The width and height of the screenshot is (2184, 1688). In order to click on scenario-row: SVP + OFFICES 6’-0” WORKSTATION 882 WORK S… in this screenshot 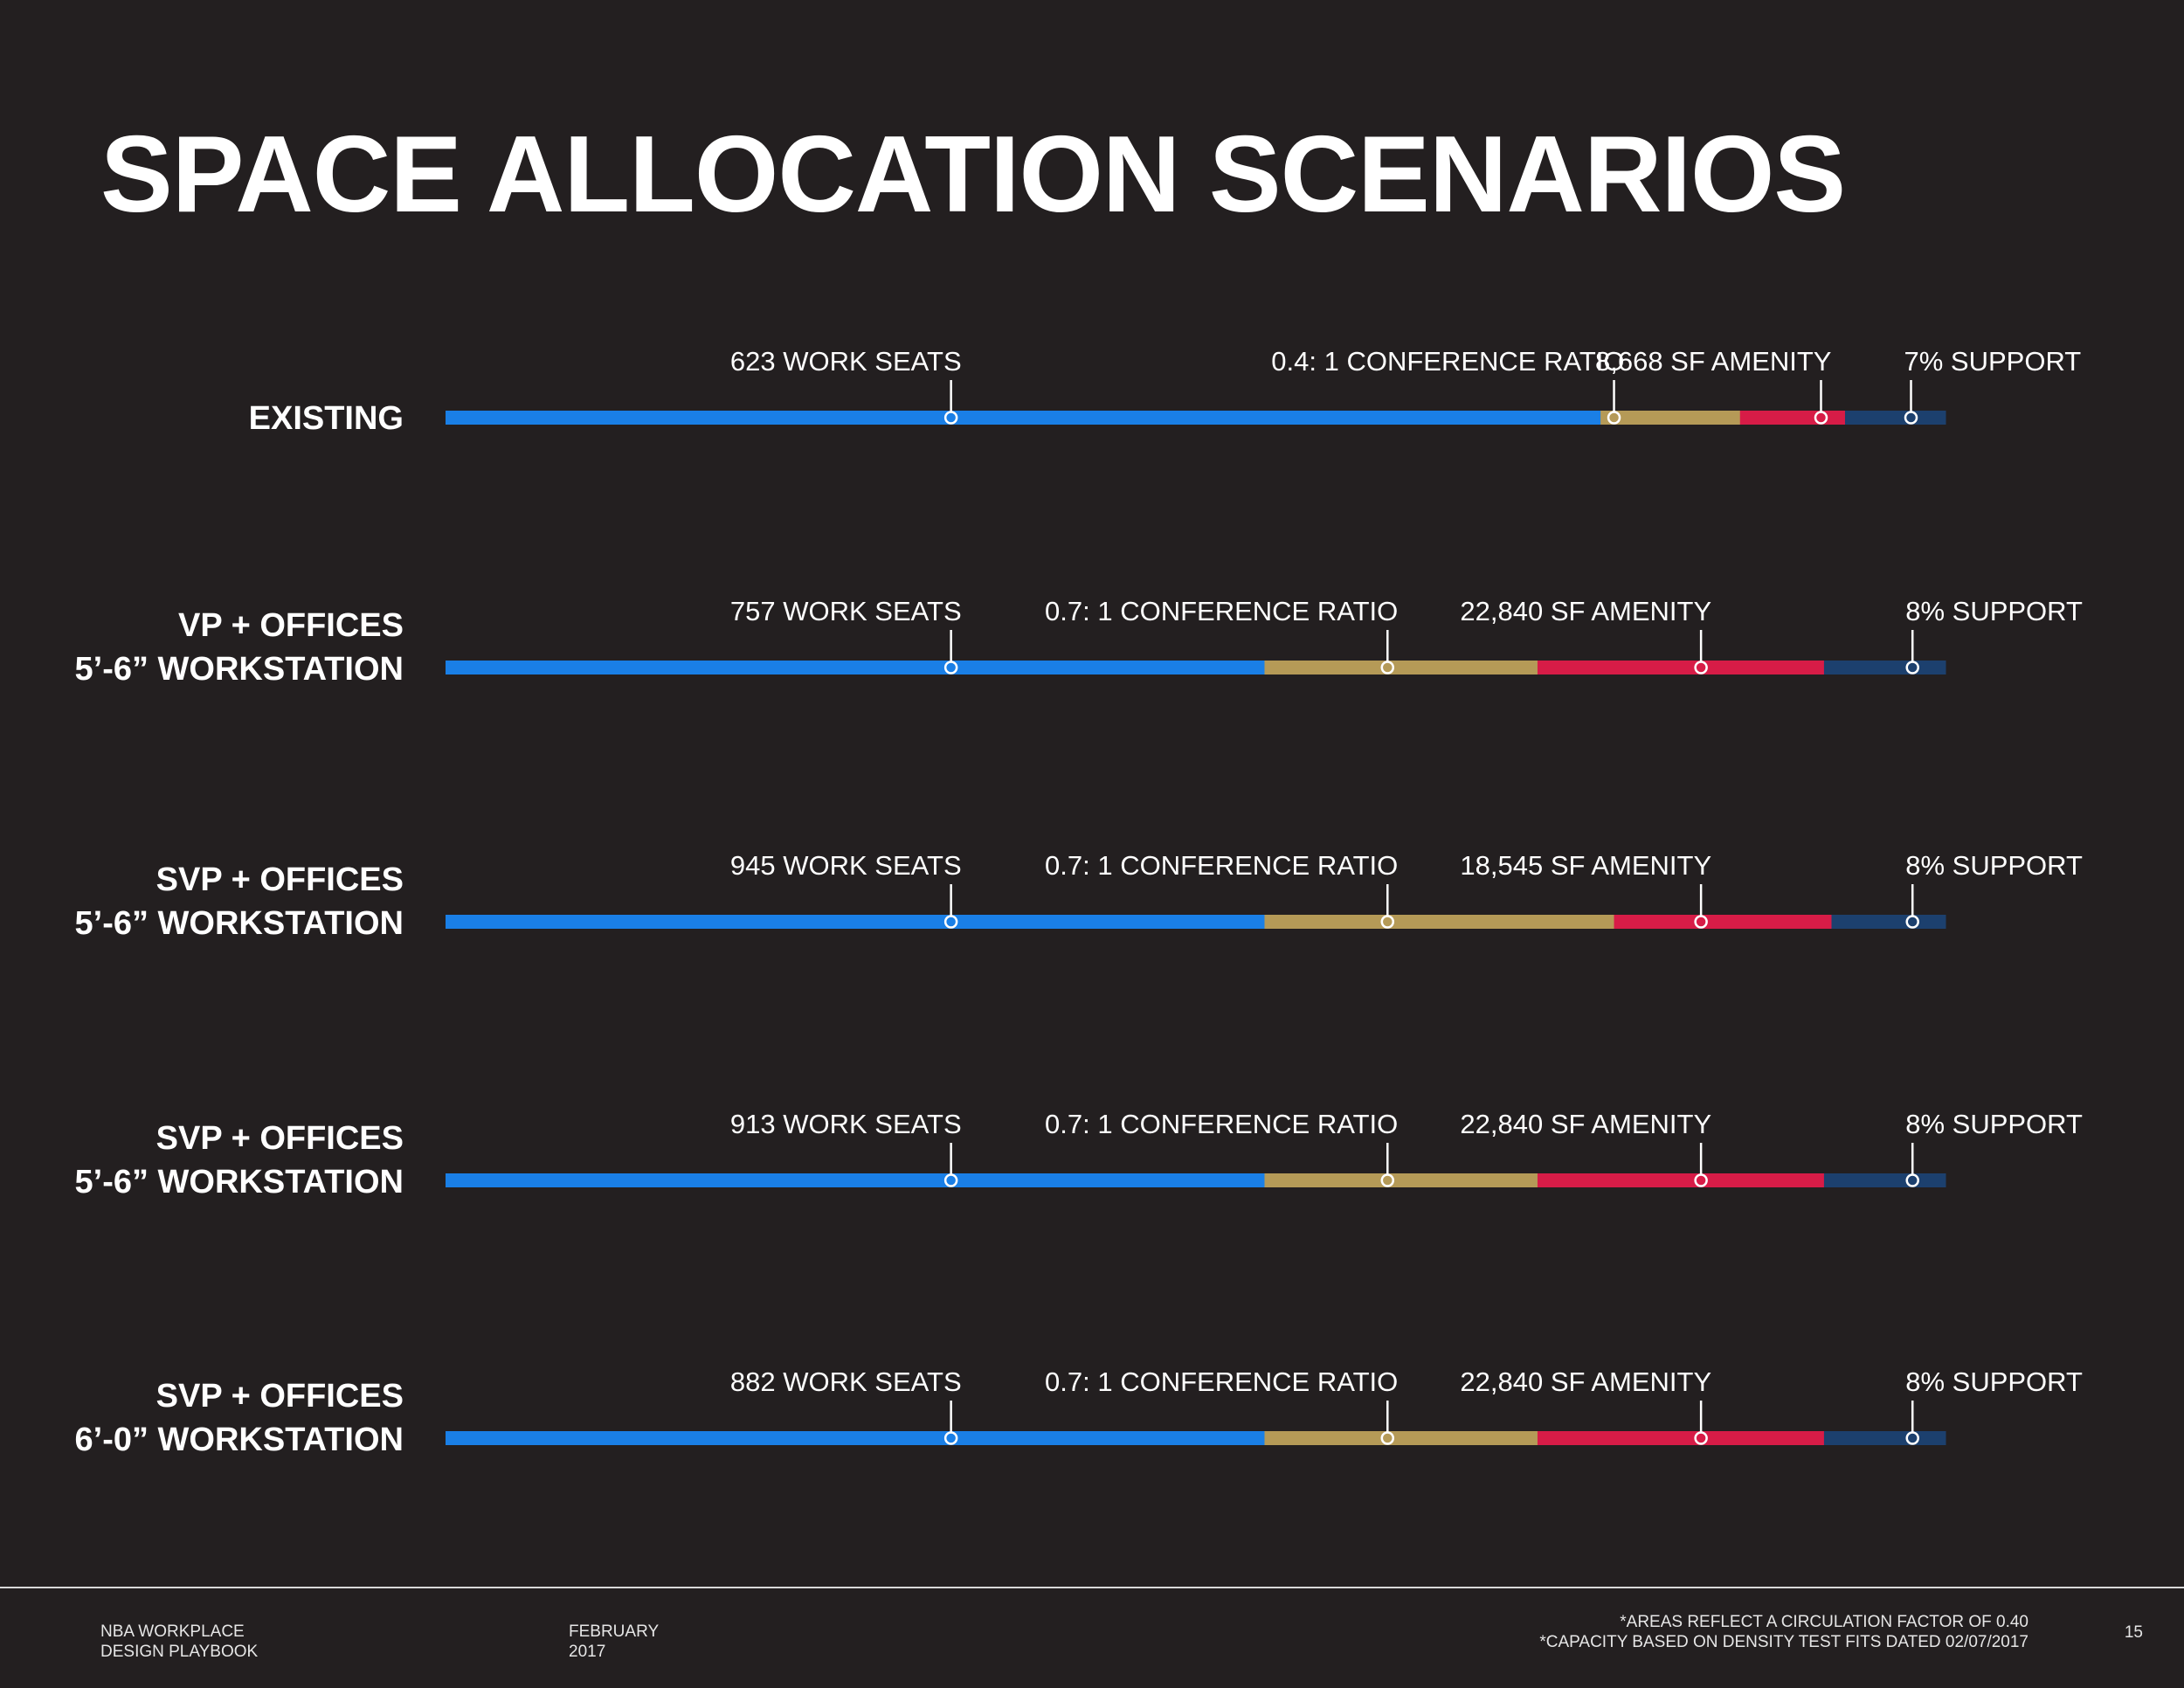, I will do `click(1079, 1412)`.